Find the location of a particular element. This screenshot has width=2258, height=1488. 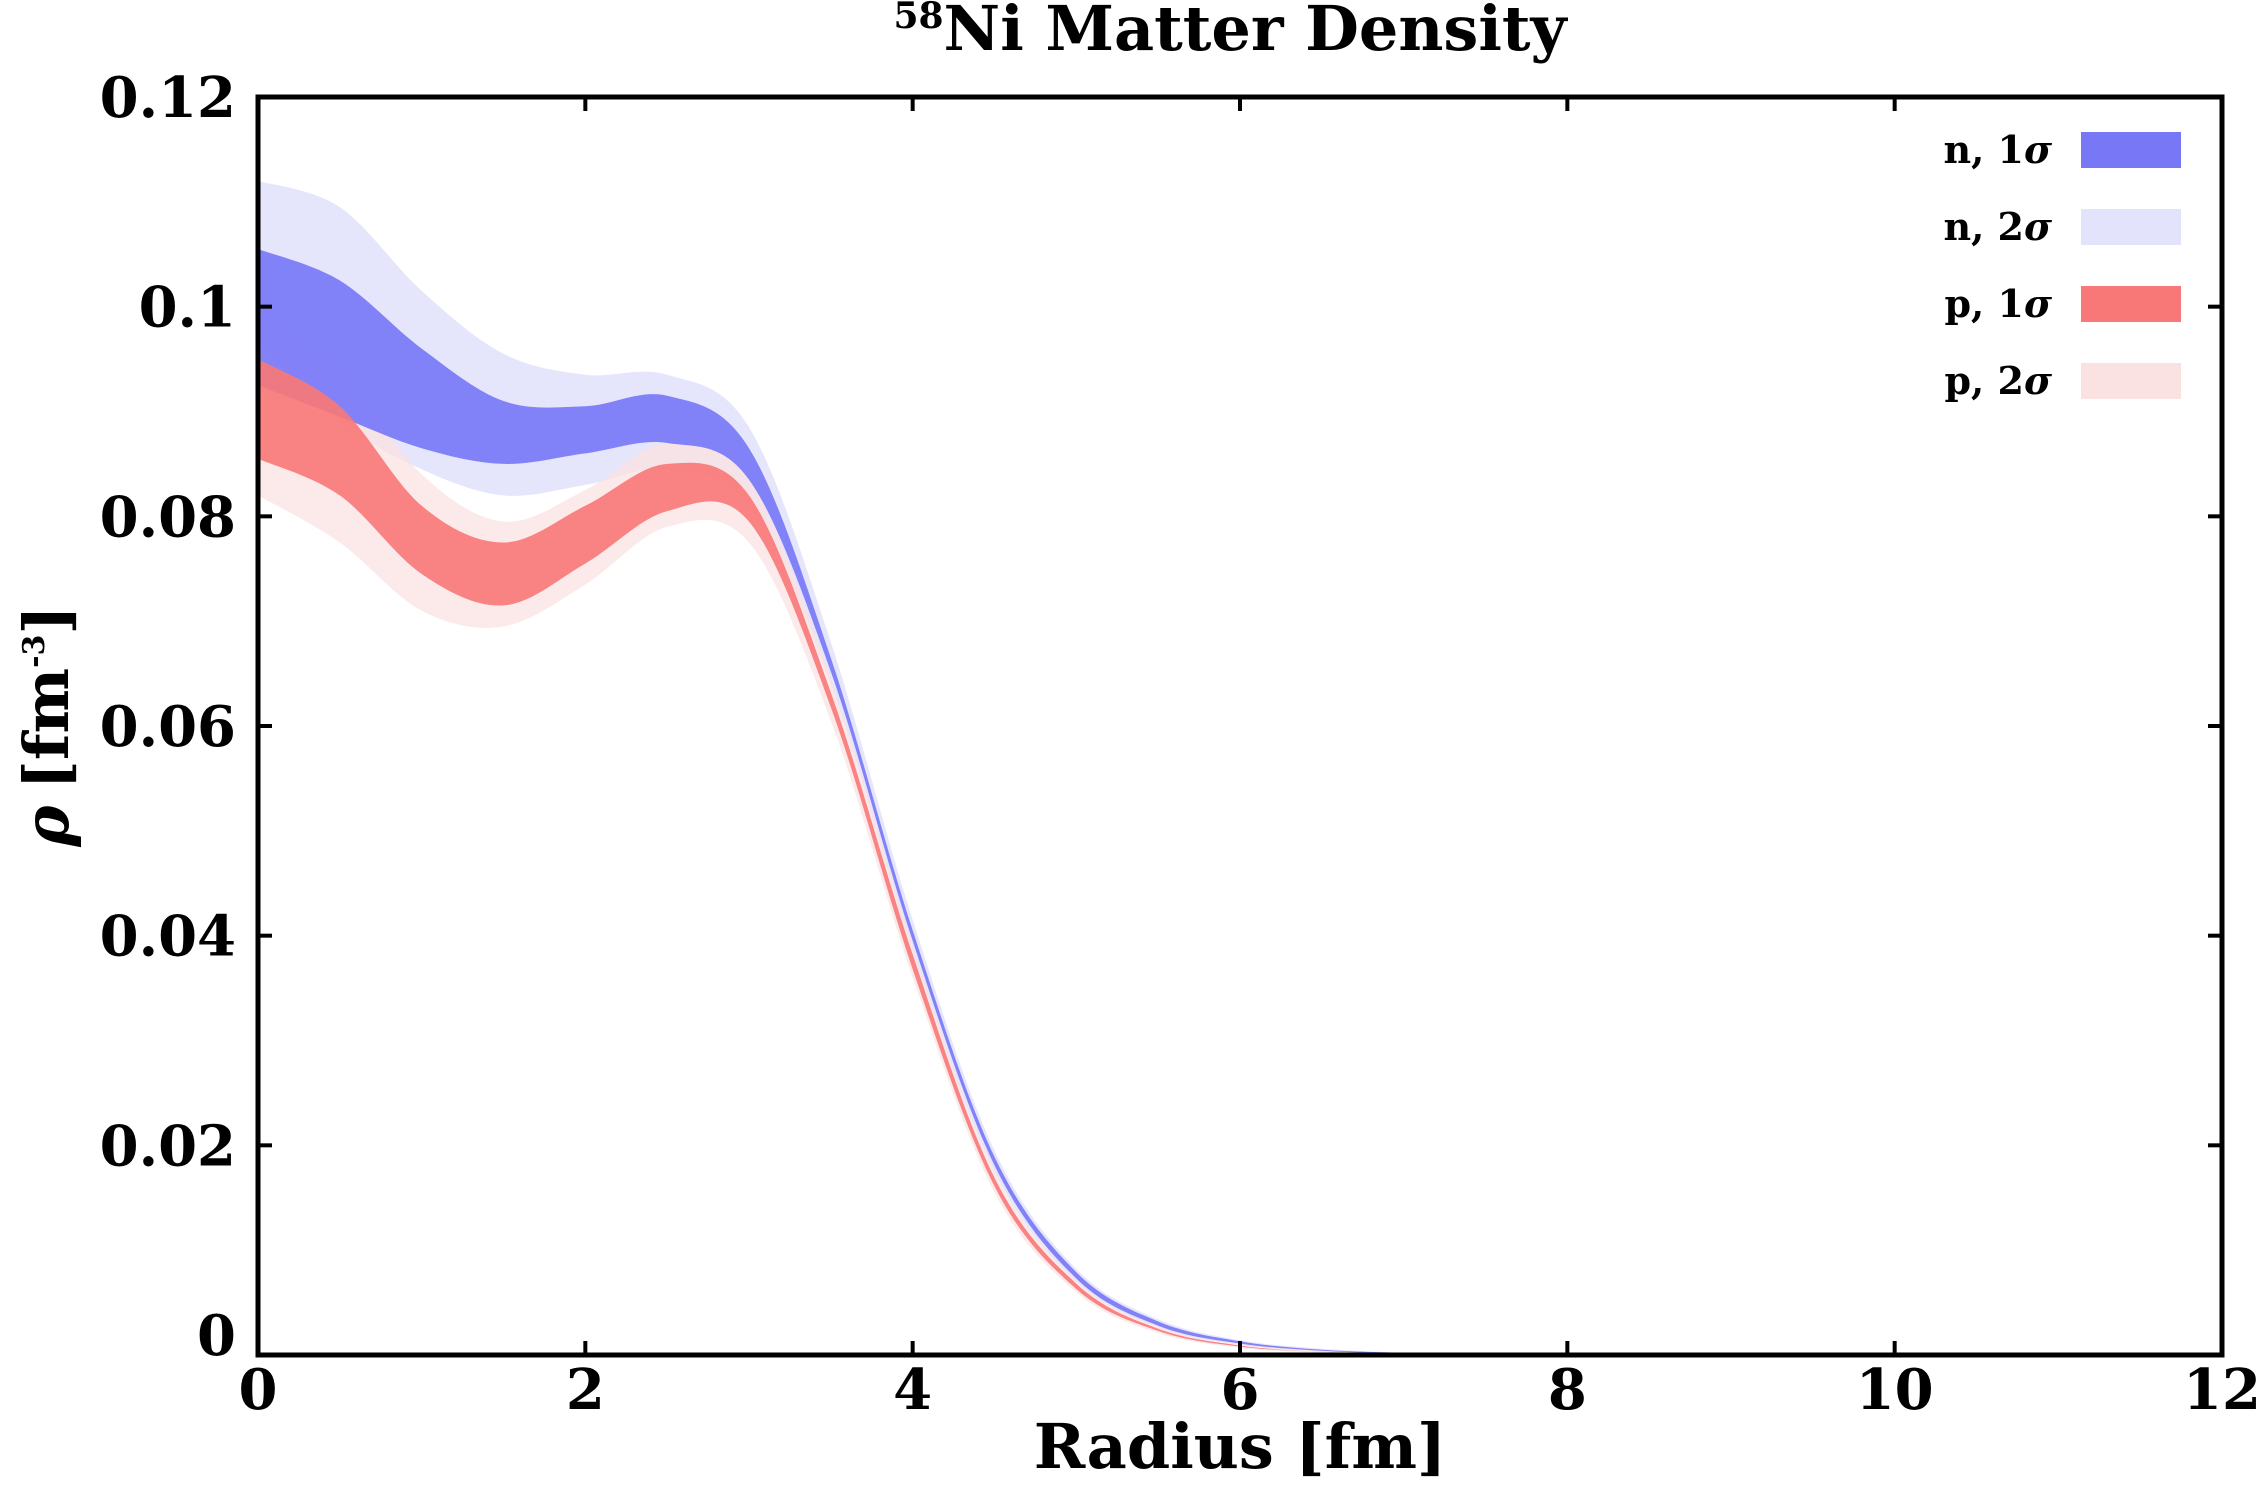

x-tick-label: 10 is located at coordinates (1895, 1390).